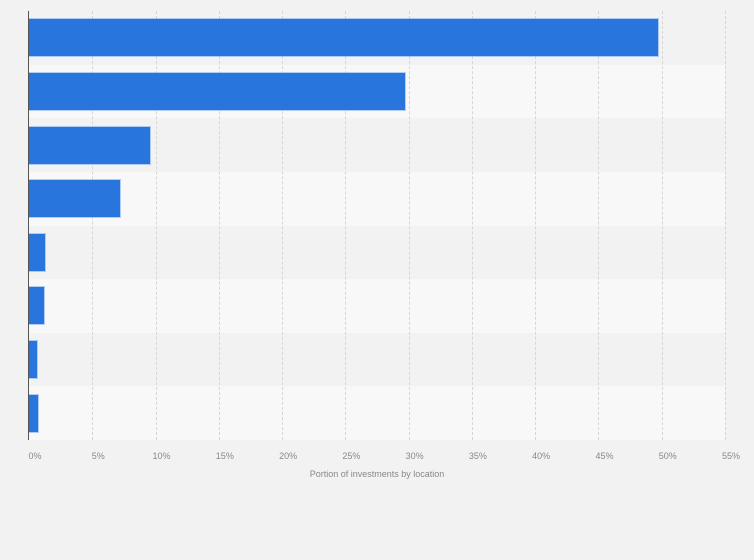 This screenshot has width=754, height=560. What do you see at coordinates (351, 456) in the screenshot?
I see `x-tick-label: 25%` at bounding box center [351, 456].